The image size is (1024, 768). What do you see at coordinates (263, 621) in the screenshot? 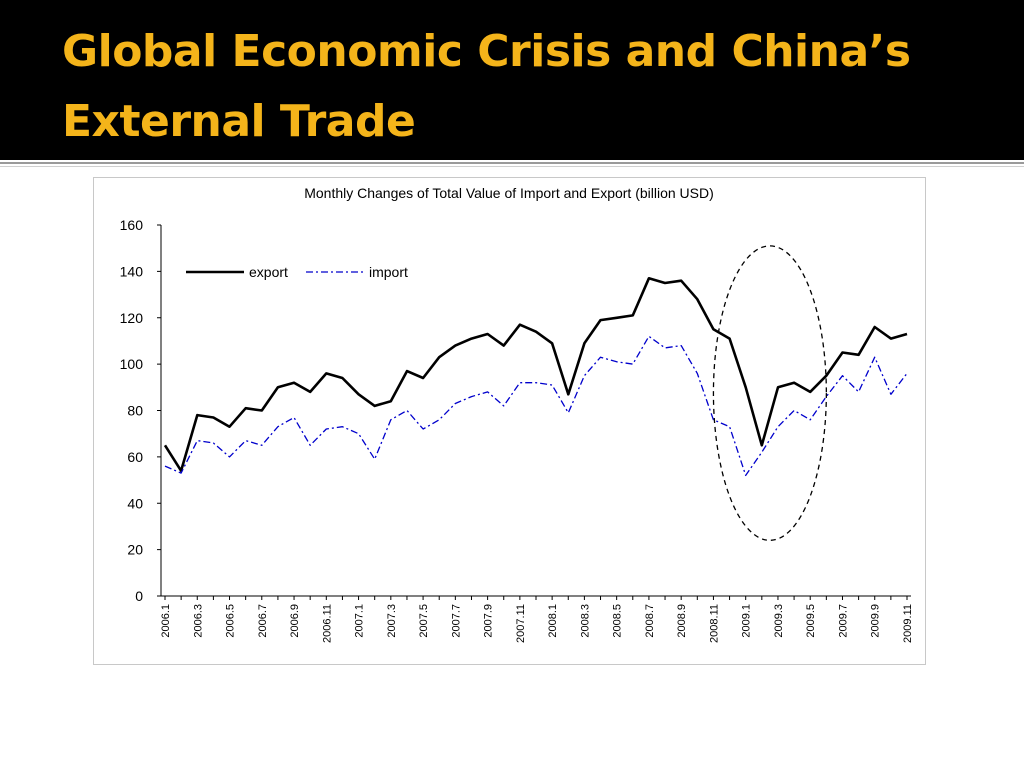
I see `x-tick-label: 2006.7` at bounding box center [263, 621].